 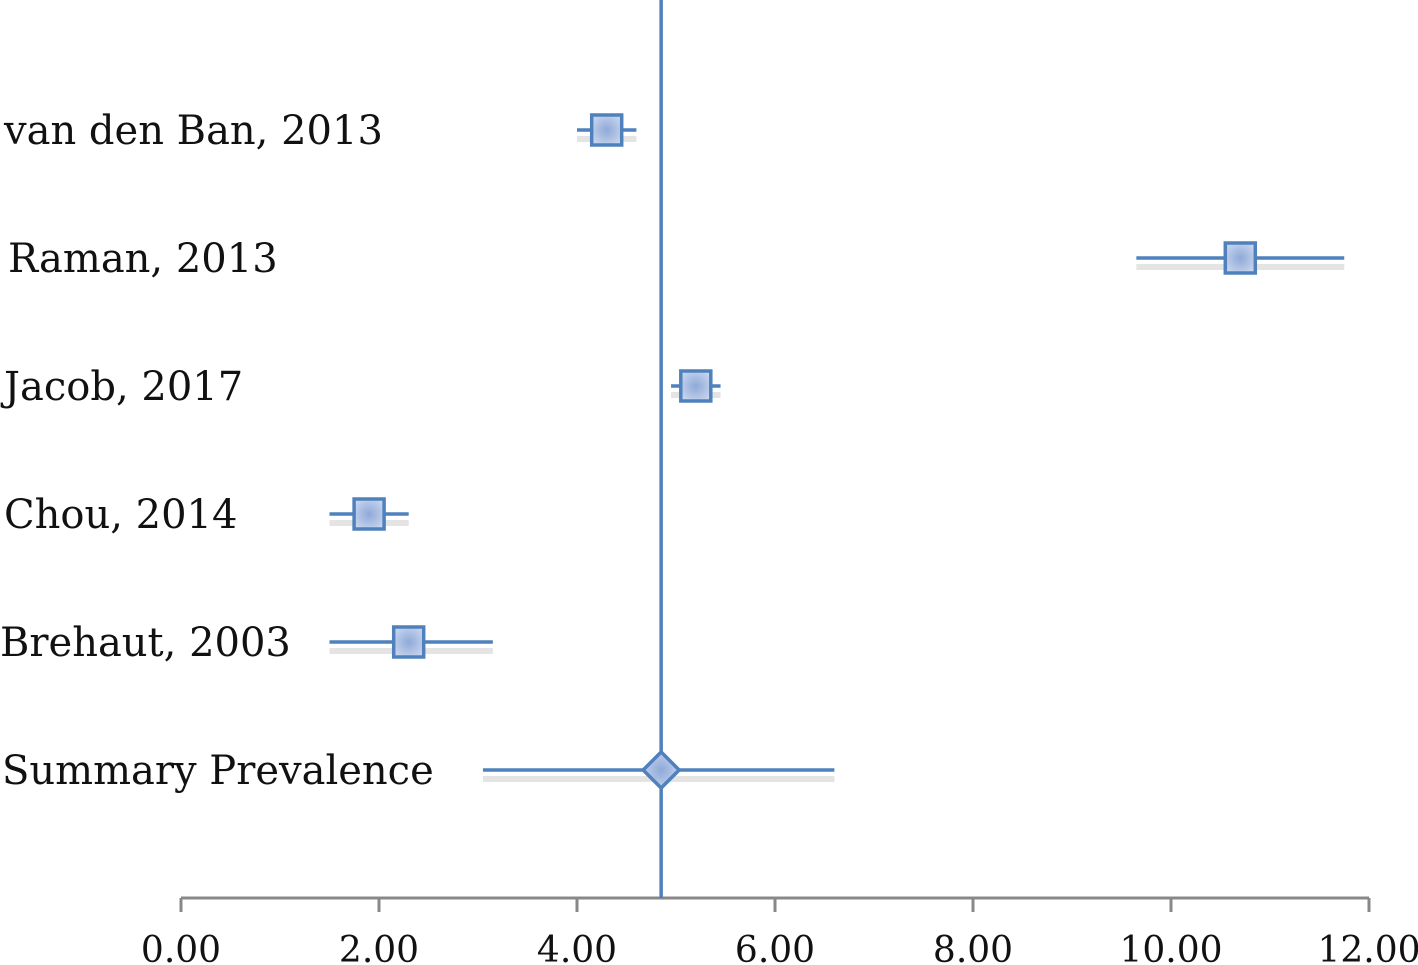 I want to click on study-label: Chou, 2014, so click(x=120, y=515).